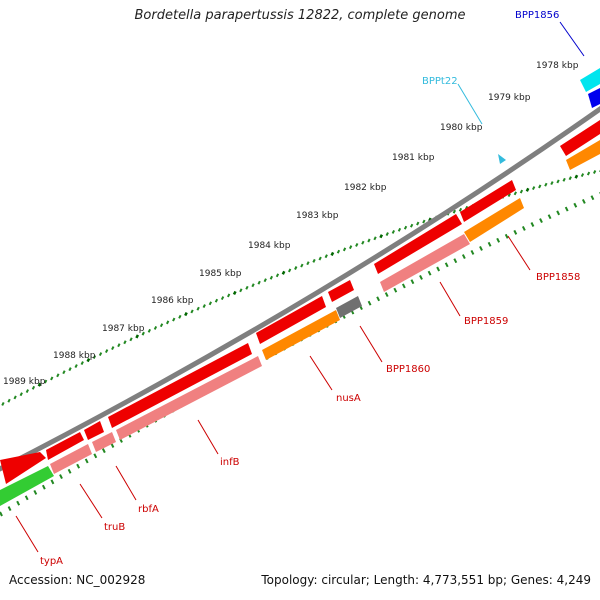 The image size is (600, 600). What do you see at coordinates (557, 66) in the screenshot?
I see `ruler-label: 1978 kbp` at bounding box center [557, 66].